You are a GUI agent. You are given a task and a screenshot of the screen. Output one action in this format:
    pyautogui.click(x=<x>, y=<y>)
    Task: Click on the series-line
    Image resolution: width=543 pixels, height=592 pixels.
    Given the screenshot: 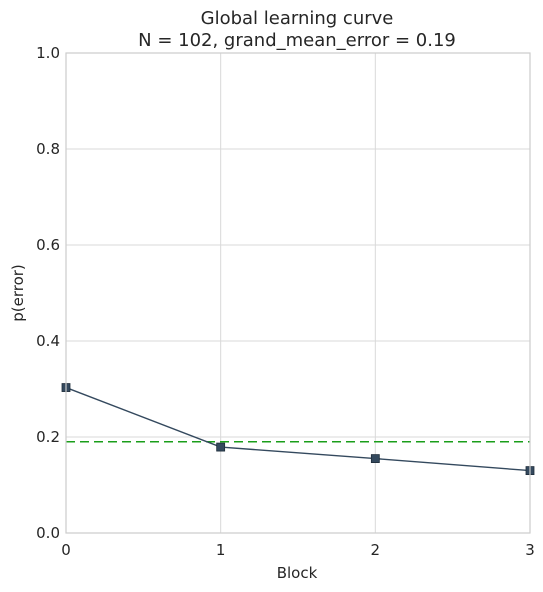 What is the action you would take?
    pyautogui.click(x=298, y=429)
    